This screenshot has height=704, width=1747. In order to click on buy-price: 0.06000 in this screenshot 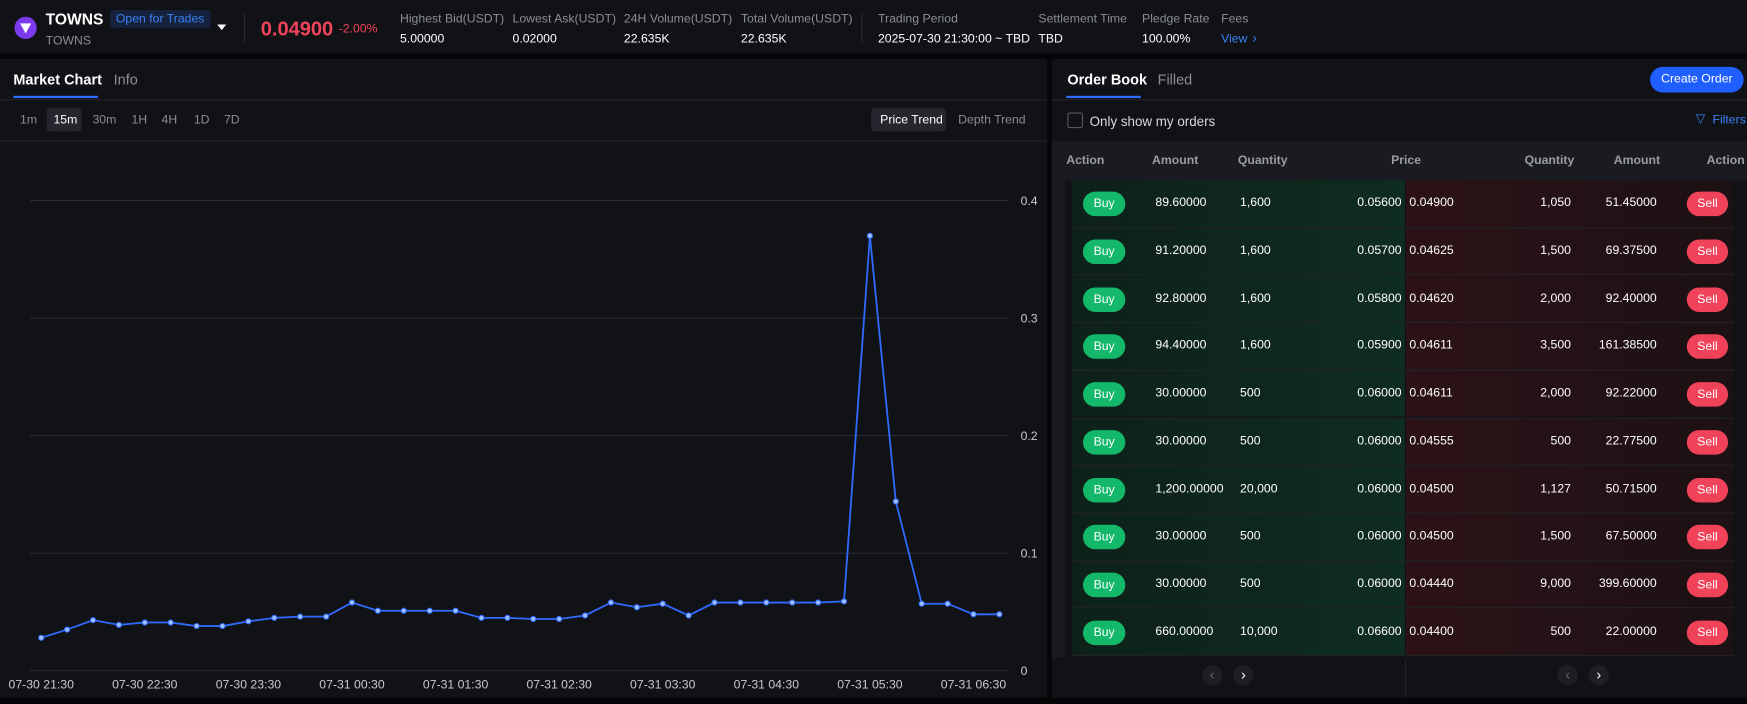, I will do `click(1345, 393)`.